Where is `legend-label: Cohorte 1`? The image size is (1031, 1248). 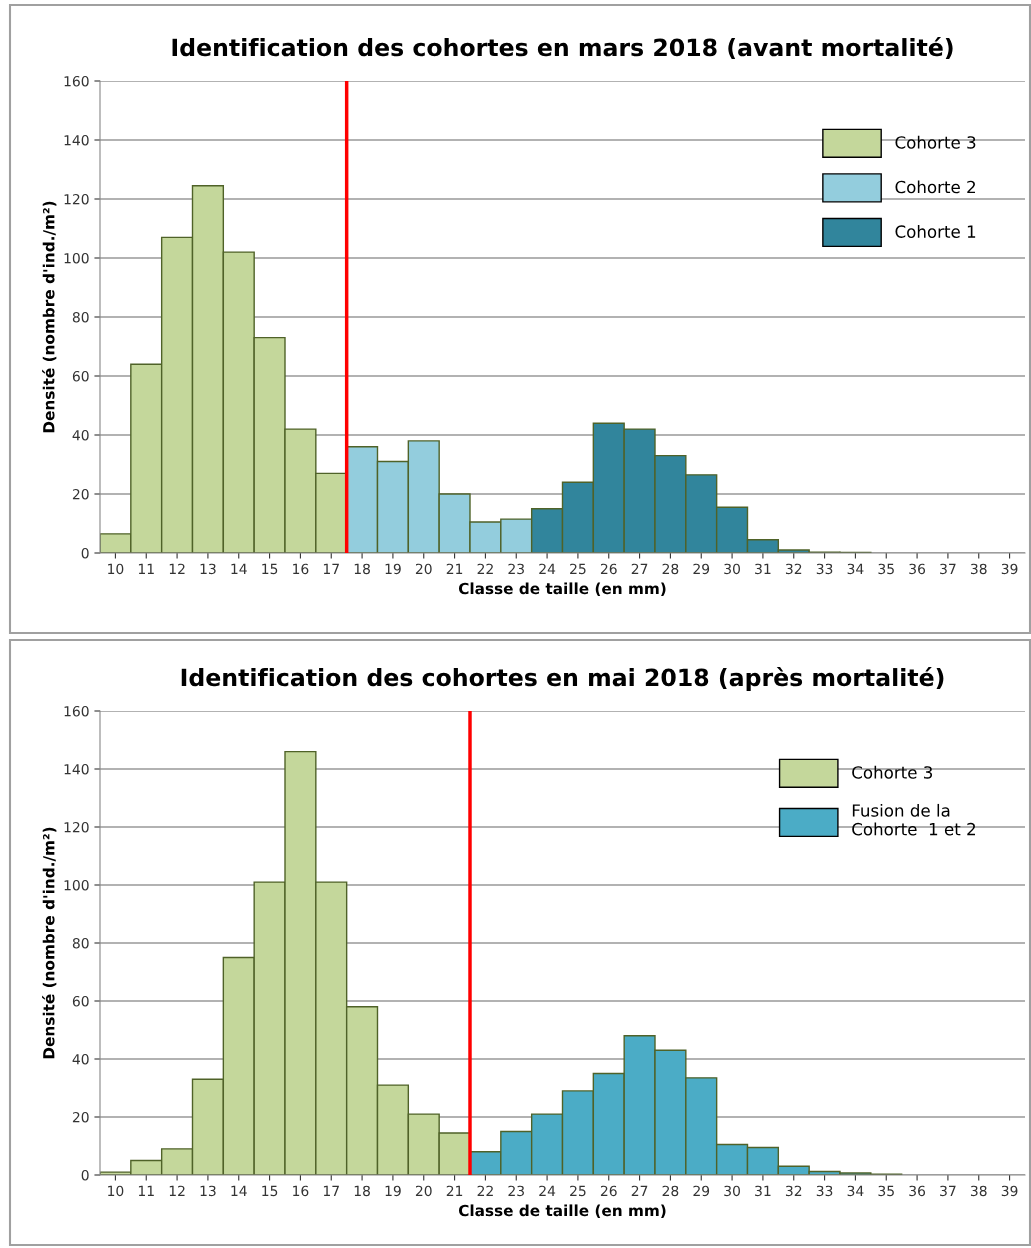 legend-label: Cohorte 1 is located at coordinates (935, 231).